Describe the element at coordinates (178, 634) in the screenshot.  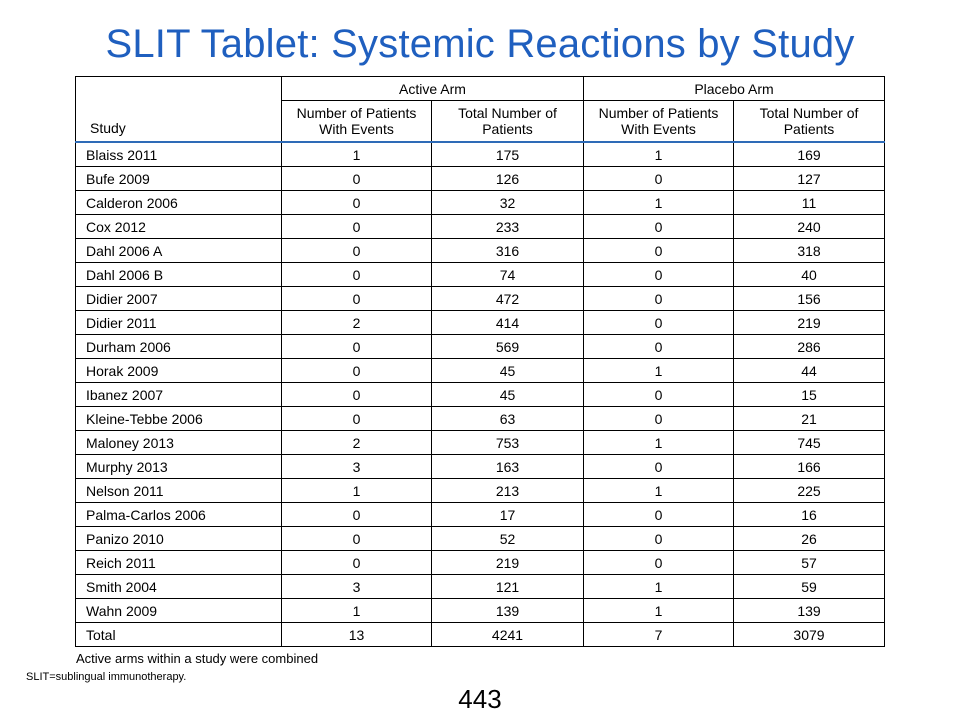
I see `study-name-cell: Total` at that location.